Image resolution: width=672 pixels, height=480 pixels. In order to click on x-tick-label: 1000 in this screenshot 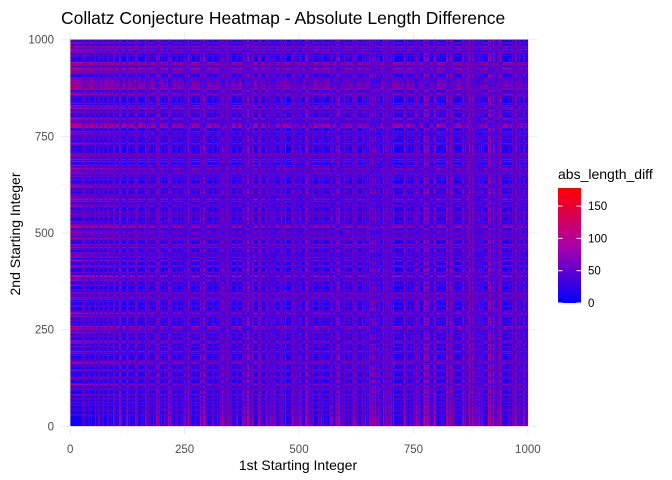, I will do `click(528, 450)`.